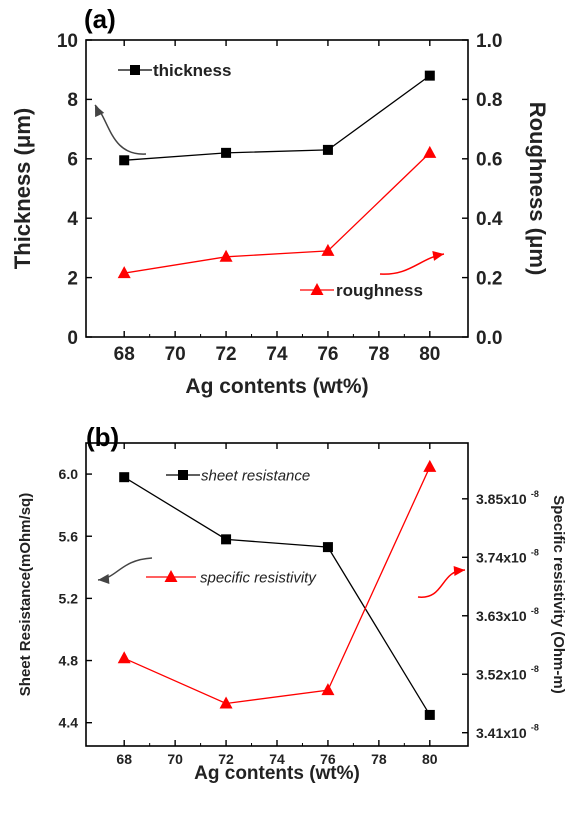  What do you see at coordinates (258, 577) in the screenshot?
I see `legend-label: specific resistivity` at bounding box center [258, 577].